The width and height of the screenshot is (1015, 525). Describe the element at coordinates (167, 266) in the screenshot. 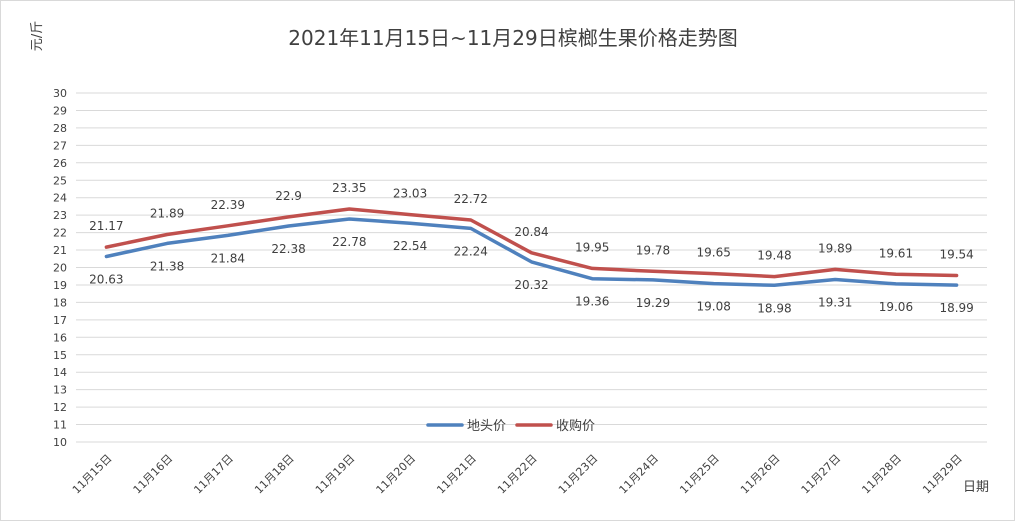

I see `data-label: 21.38` at that location.